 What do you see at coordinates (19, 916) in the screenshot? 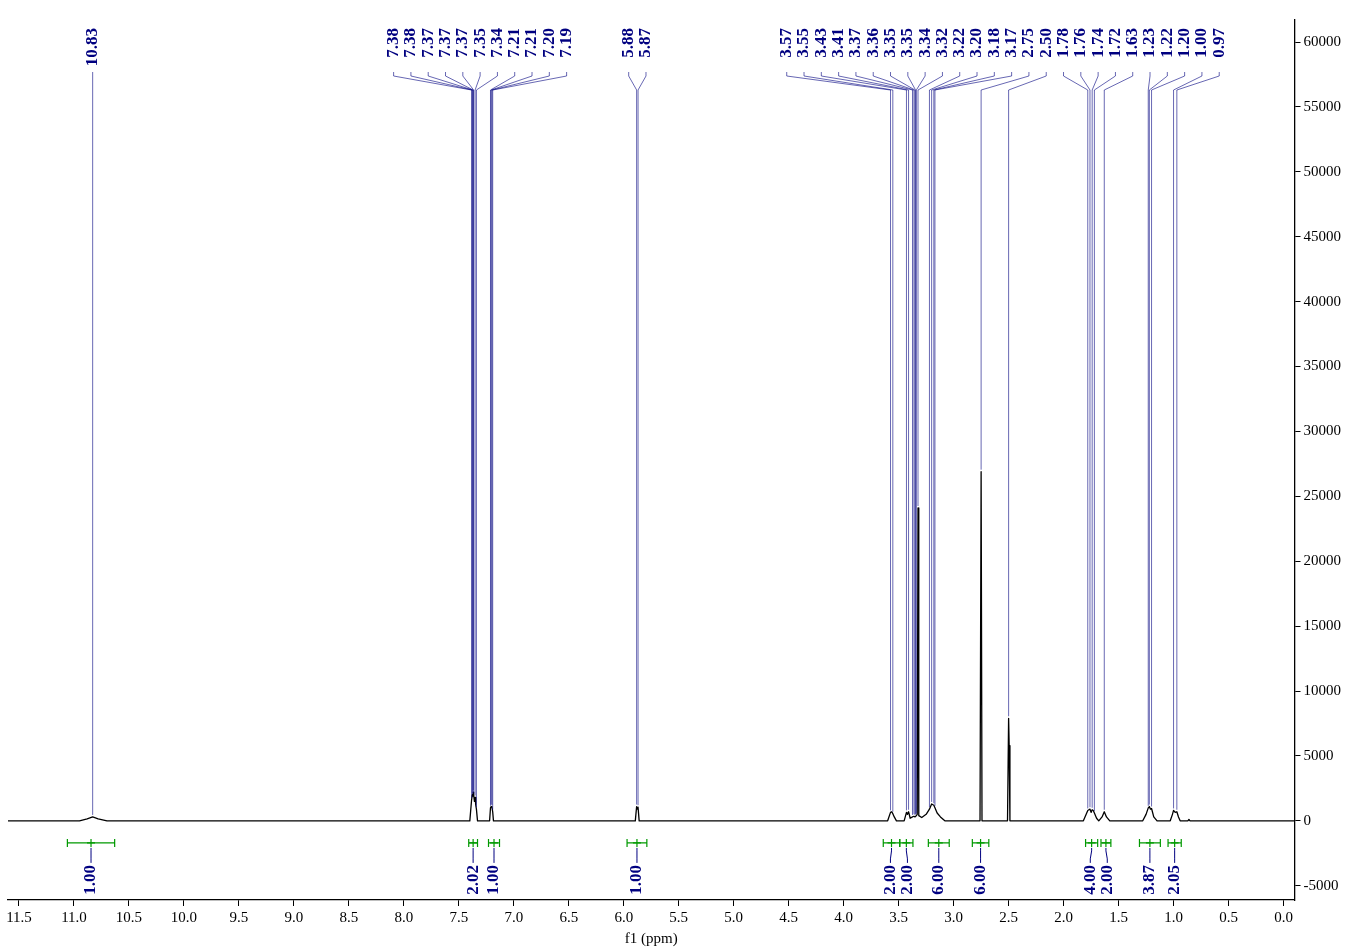
I see `x-tick-label: 11.5` at bounding box center [19, 916].